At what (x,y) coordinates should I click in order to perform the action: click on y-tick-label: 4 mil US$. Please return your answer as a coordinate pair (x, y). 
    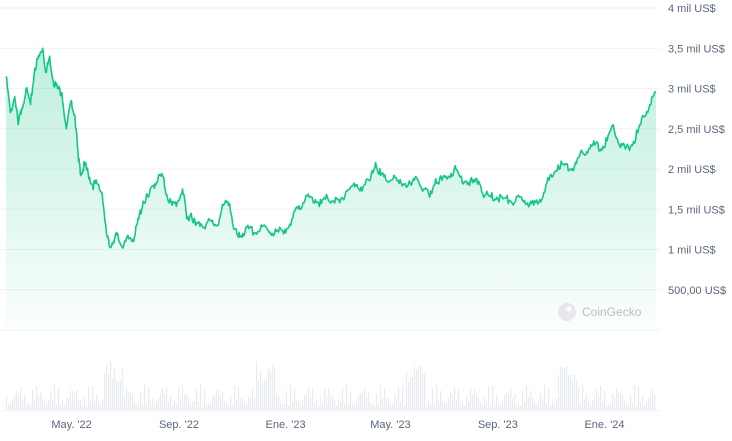
    Looking at the image, I should click on (692, 9).